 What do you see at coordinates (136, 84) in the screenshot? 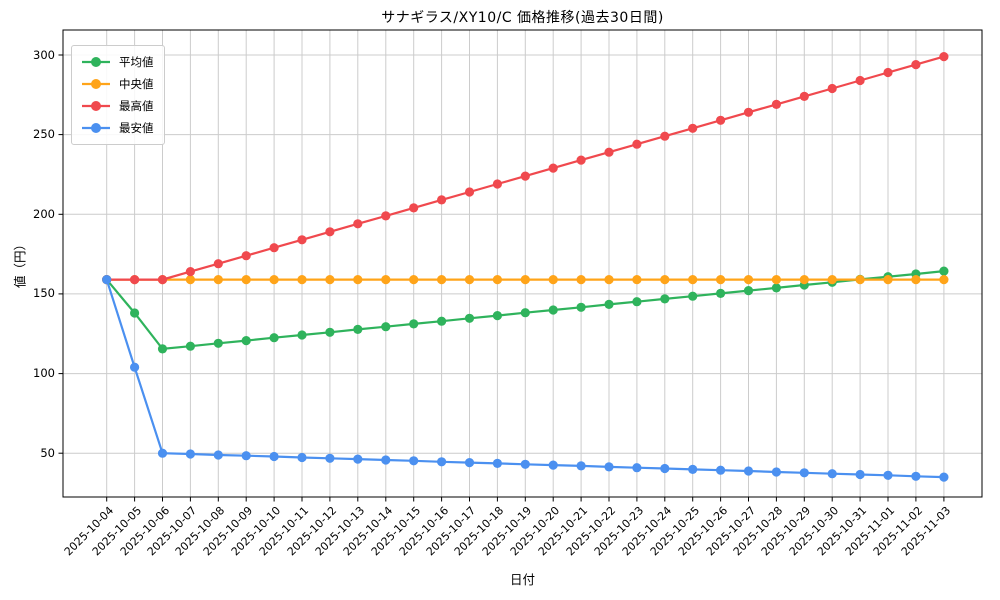
I see `legend-label-median: 中央値` at bounding box center [136, 84].